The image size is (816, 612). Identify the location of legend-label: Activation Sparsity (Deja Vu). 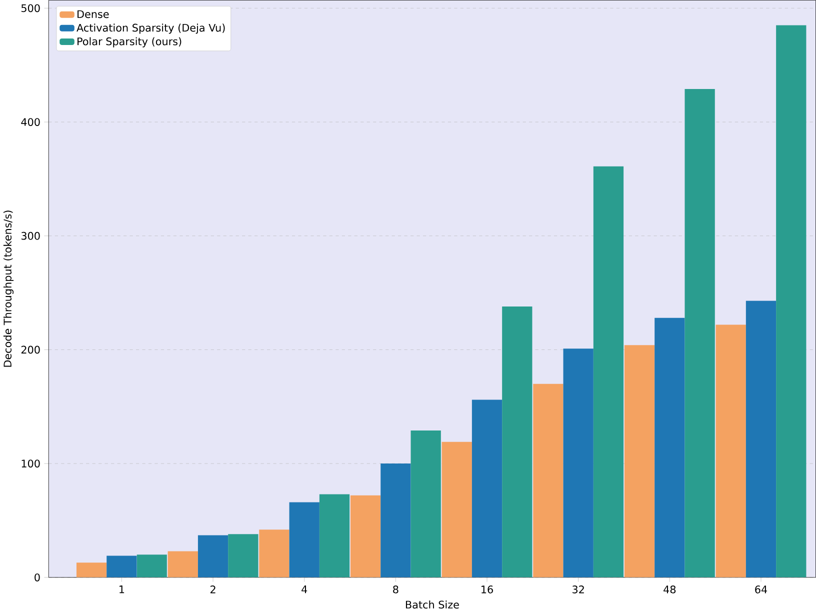
(150, 29).